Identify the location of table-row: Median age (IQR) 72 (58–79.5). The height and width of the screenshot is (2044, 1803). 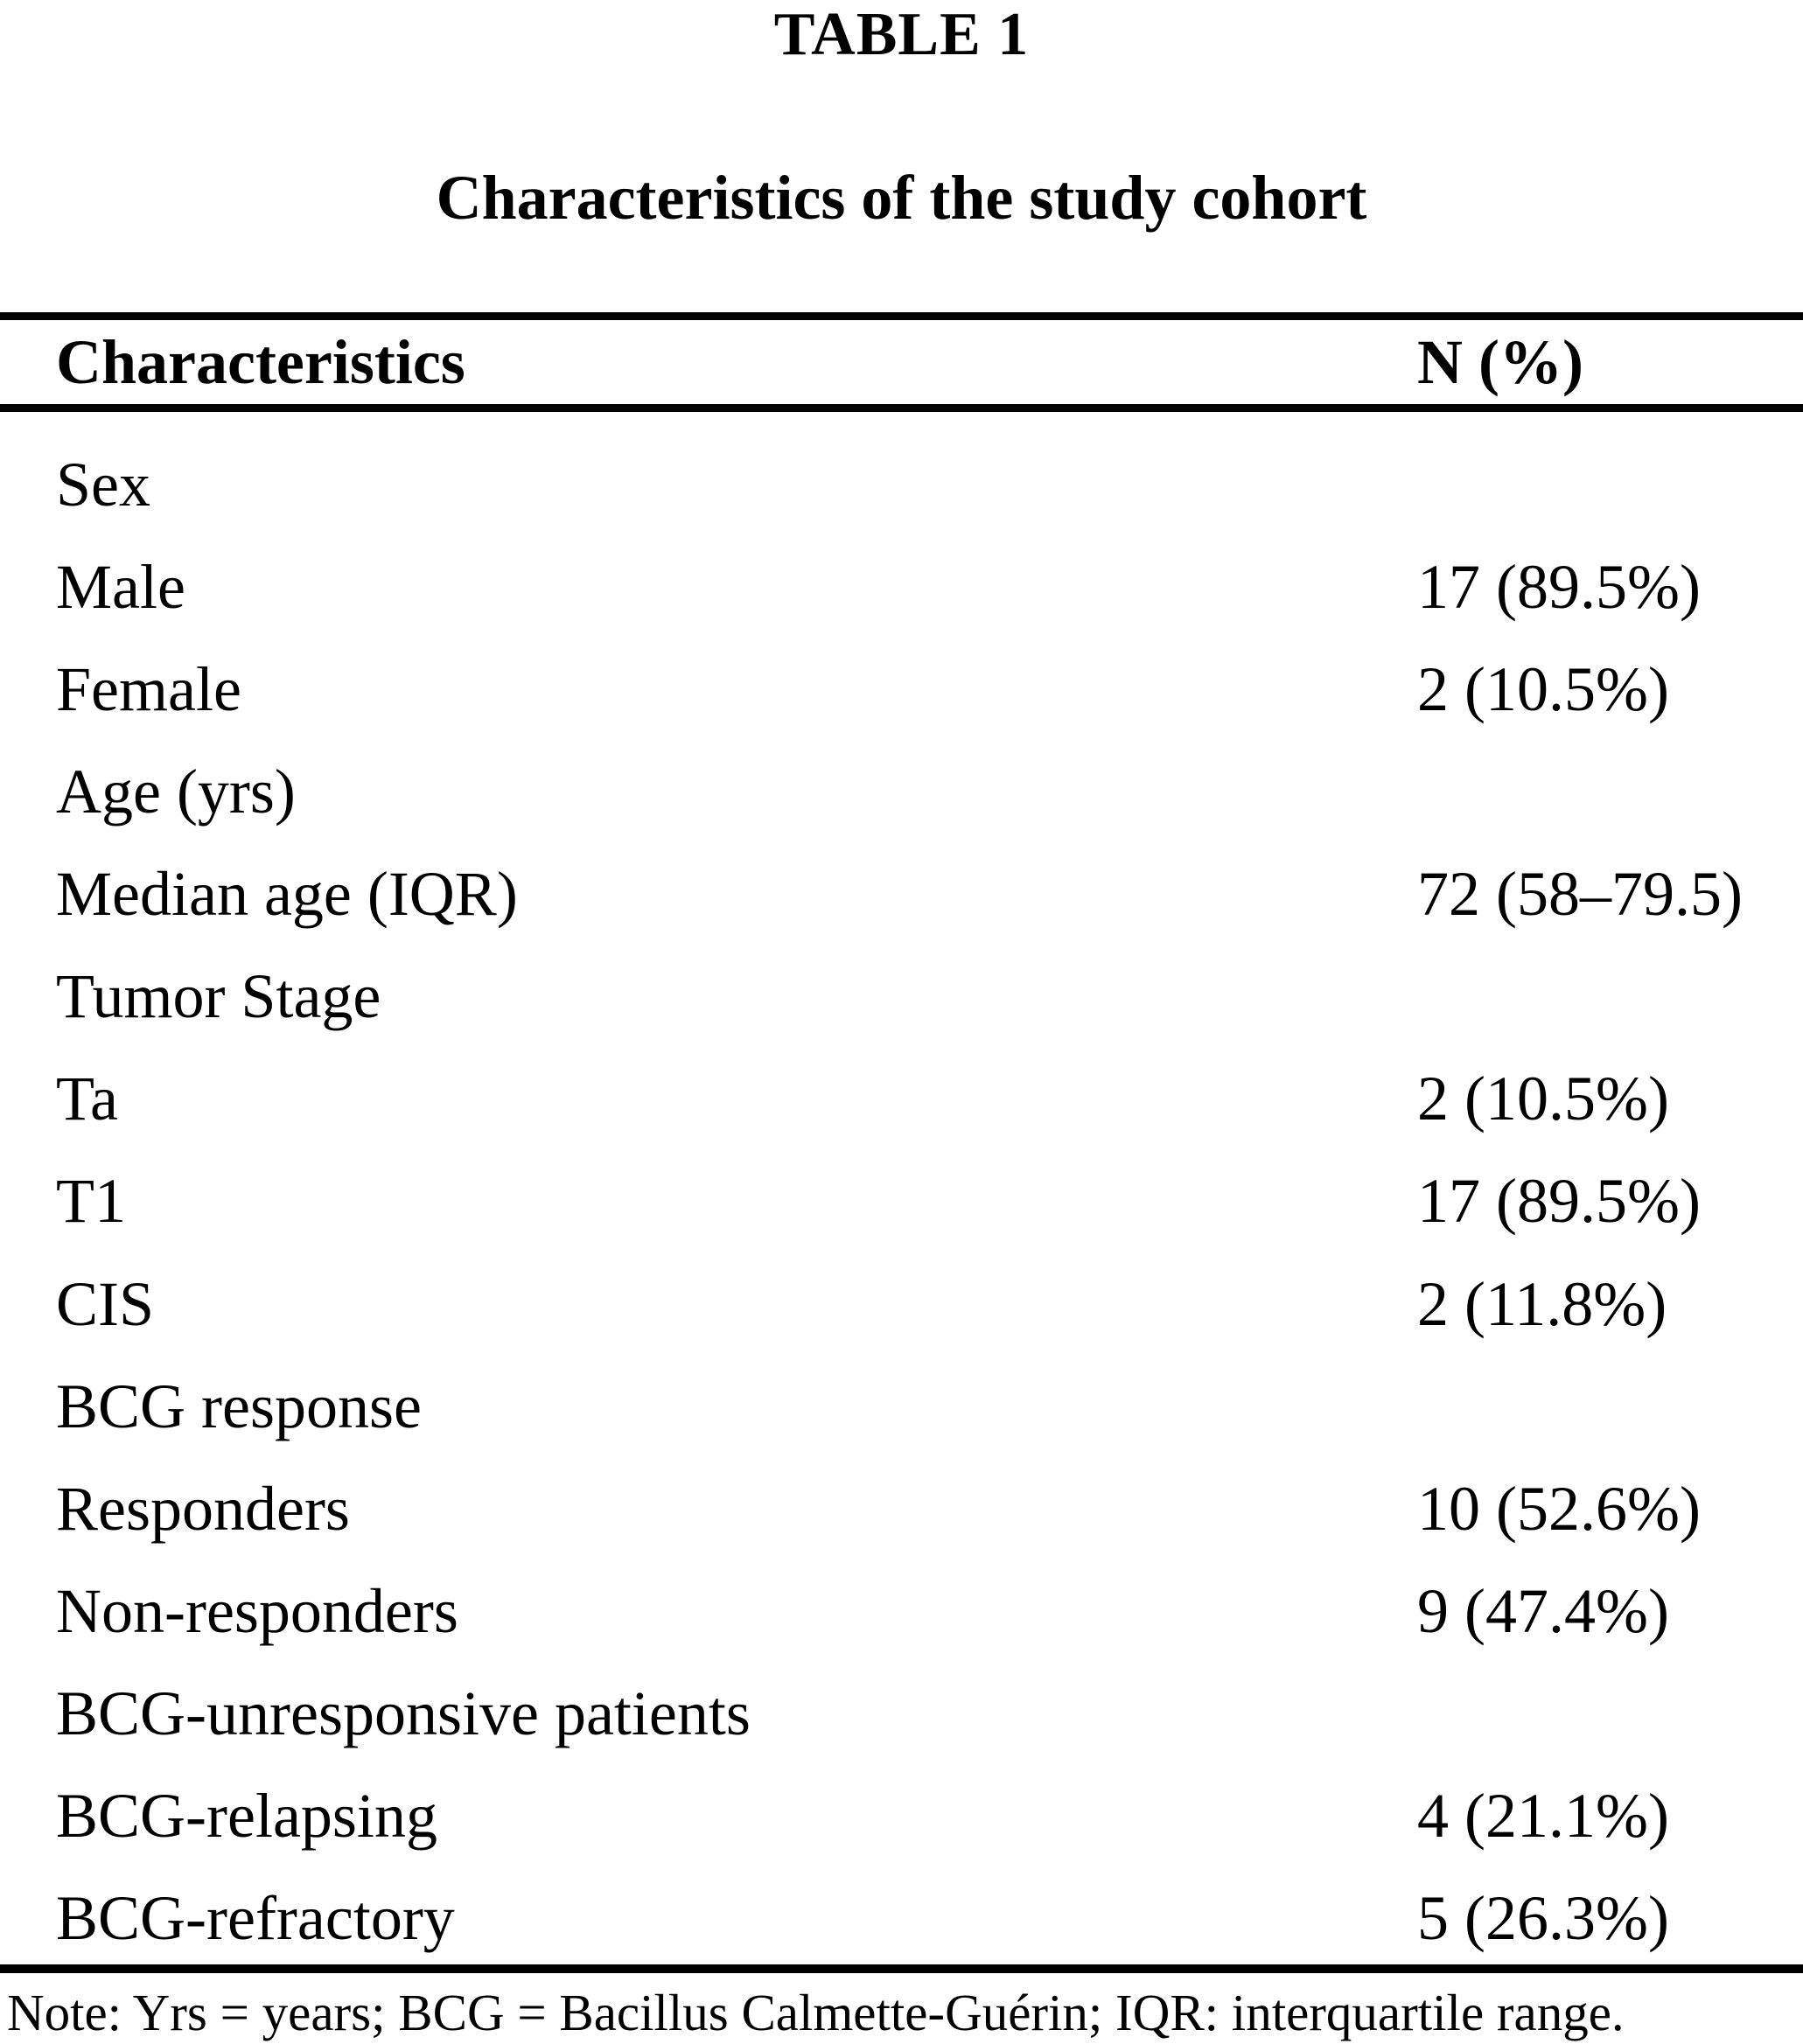
(901, 893).